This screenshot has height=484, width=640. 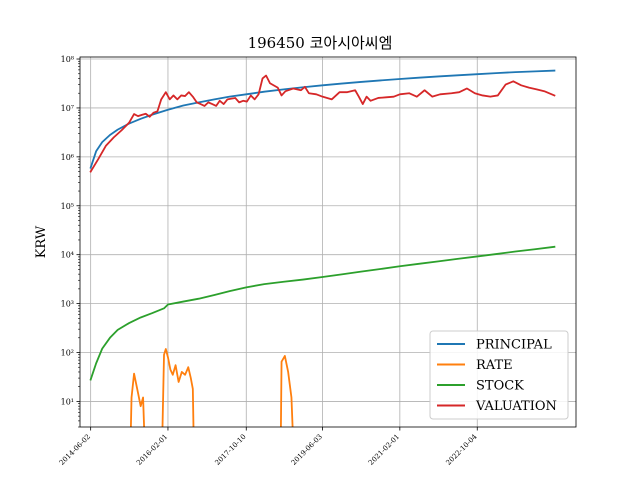 What do you see at coordinates (67, 157) in the screenshot?
I see `y-tick-label: 10⁶` at bounding box center [67, 157].